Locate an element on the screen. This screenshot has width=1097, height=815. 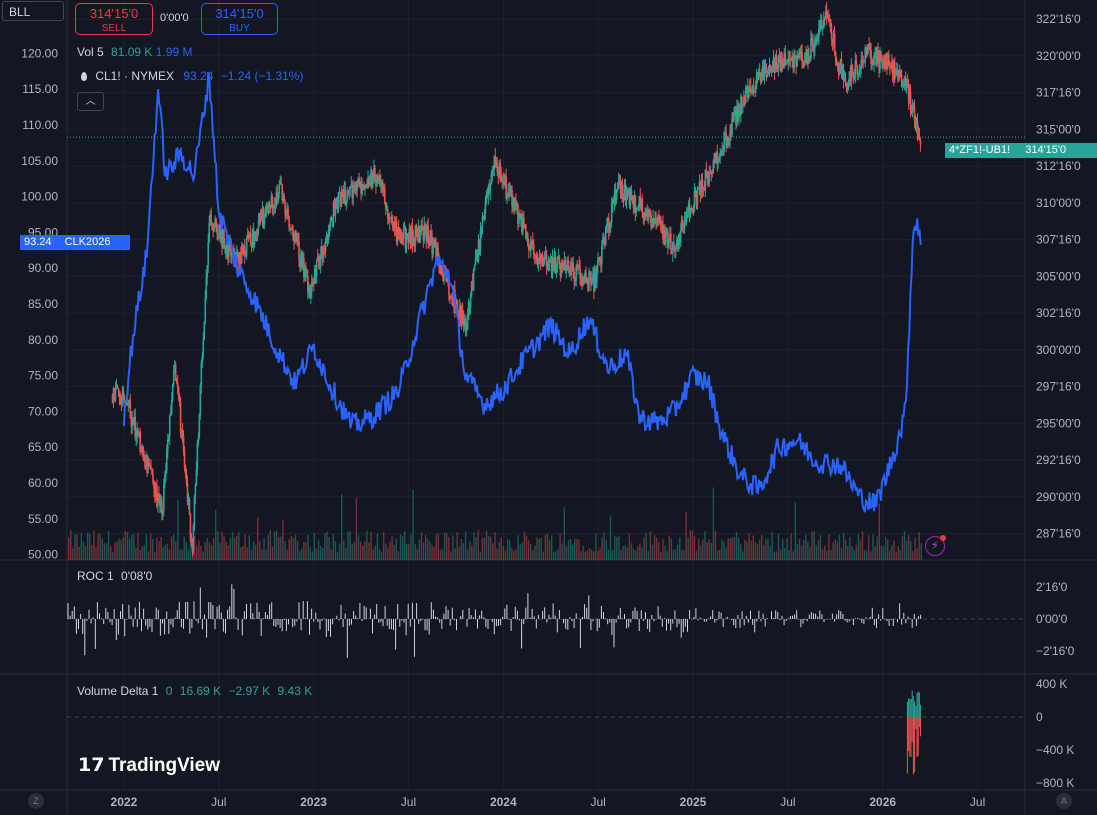
right-axis-label: 300'00'0 is located at coordinates (1058, 350).